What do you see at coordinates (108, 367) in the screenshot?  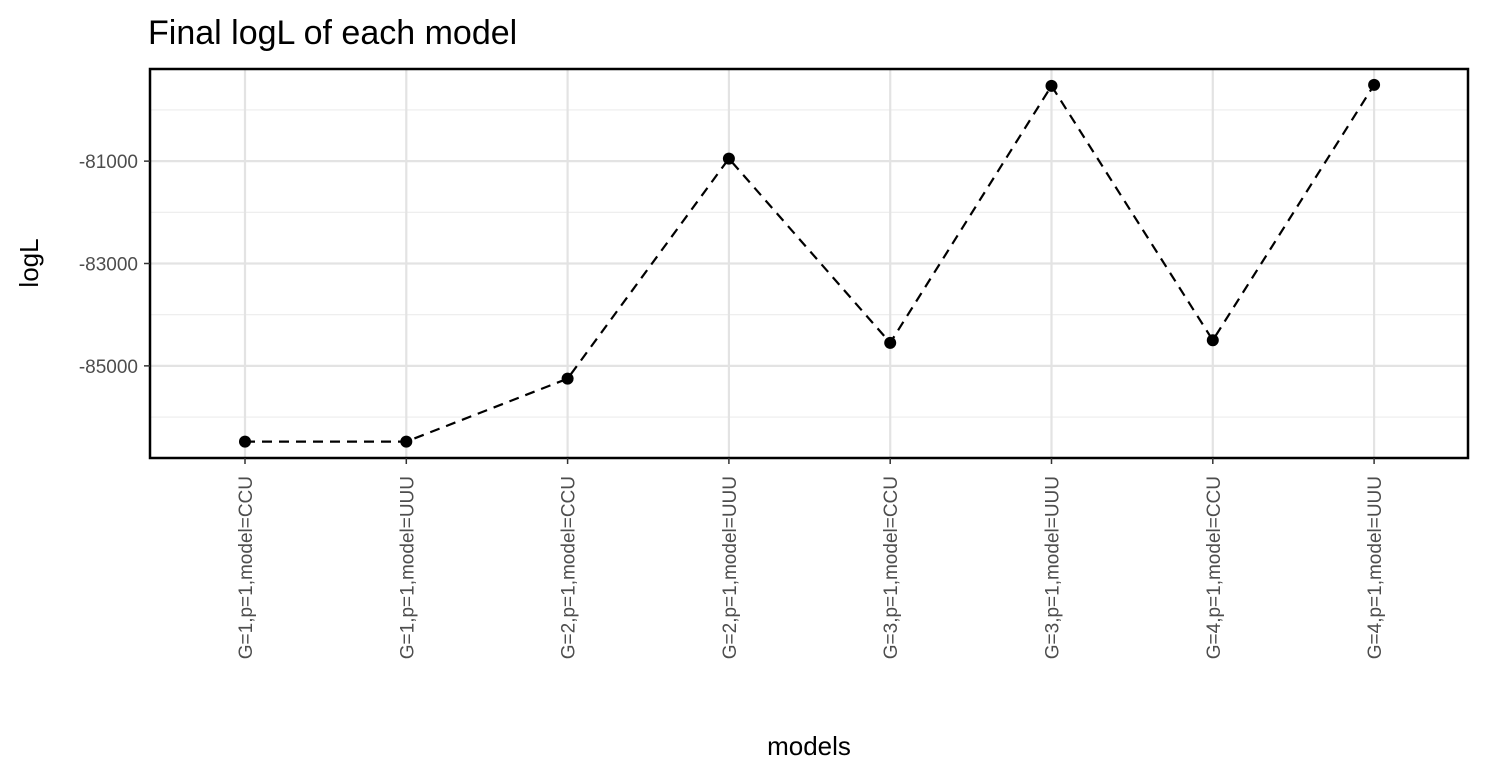 I see `y-tick-label: -85000` at bounding box center [108, 367].